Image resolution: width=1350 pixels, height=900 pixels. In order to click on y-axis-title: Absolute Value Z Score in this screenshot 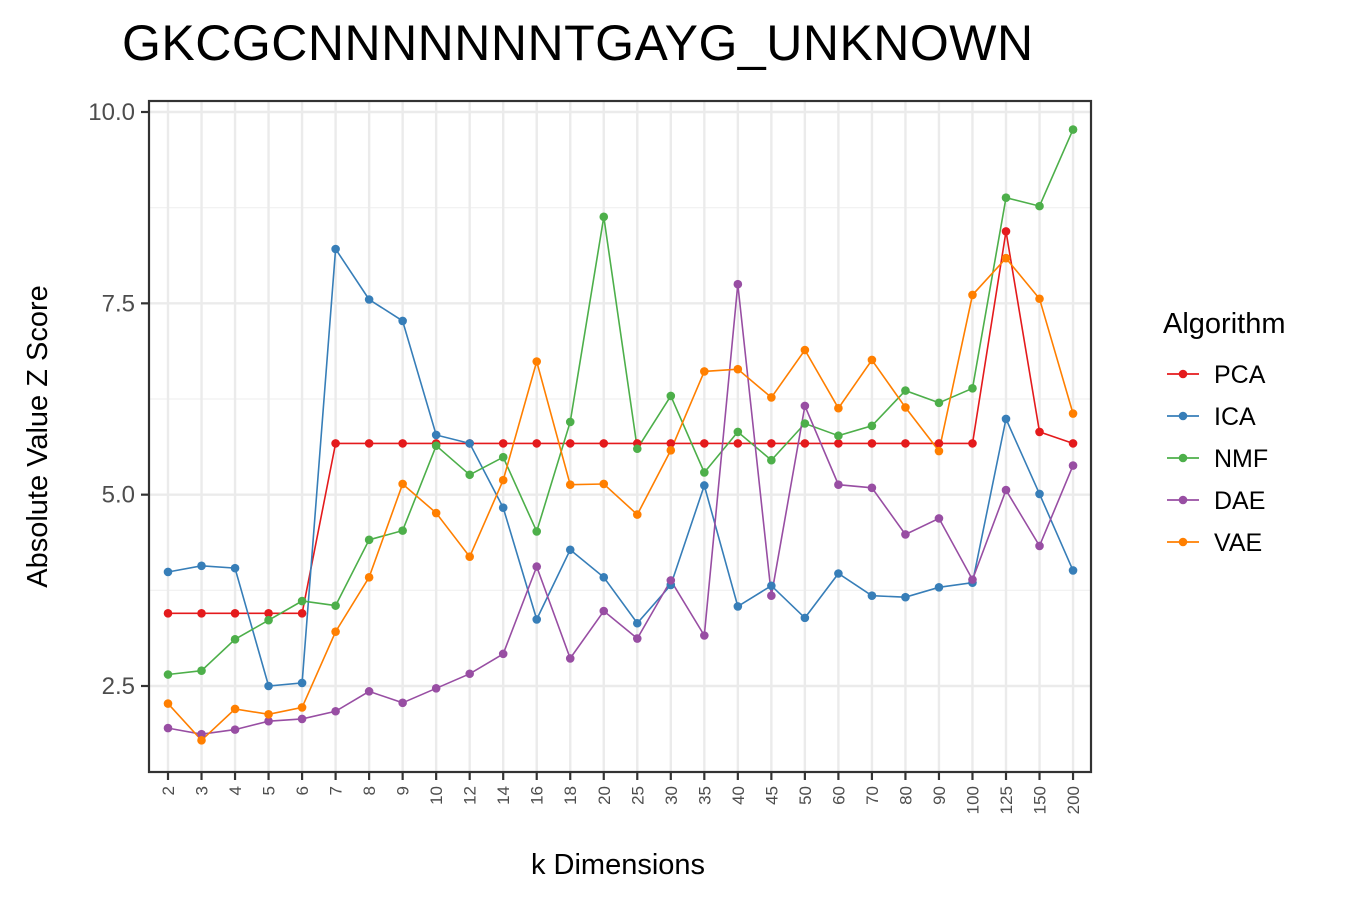, I will do `click(38, 436)`.